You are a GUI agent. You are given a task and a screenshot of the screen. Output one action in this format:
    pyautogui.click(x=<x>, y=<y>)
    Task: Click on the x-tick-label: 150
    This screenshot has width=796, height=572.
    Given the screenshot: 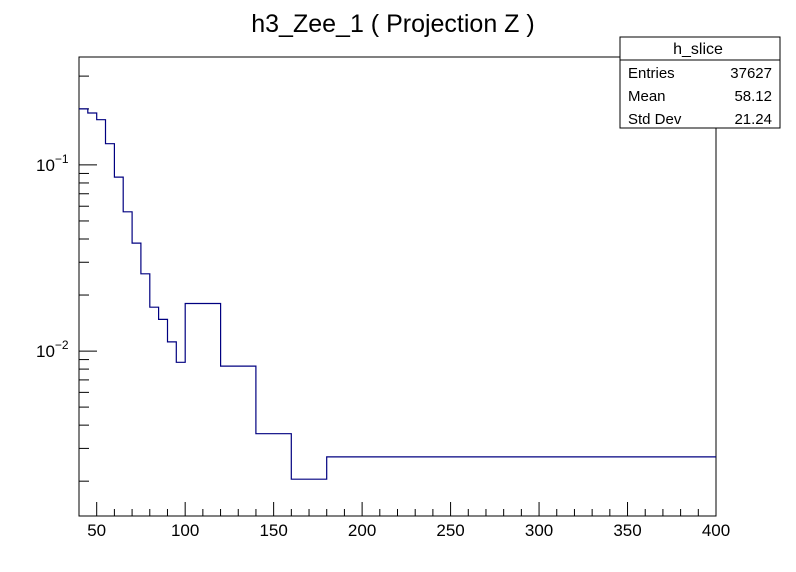 What is the action you would take?
    pyautogui.click(x=273, y=530)
    